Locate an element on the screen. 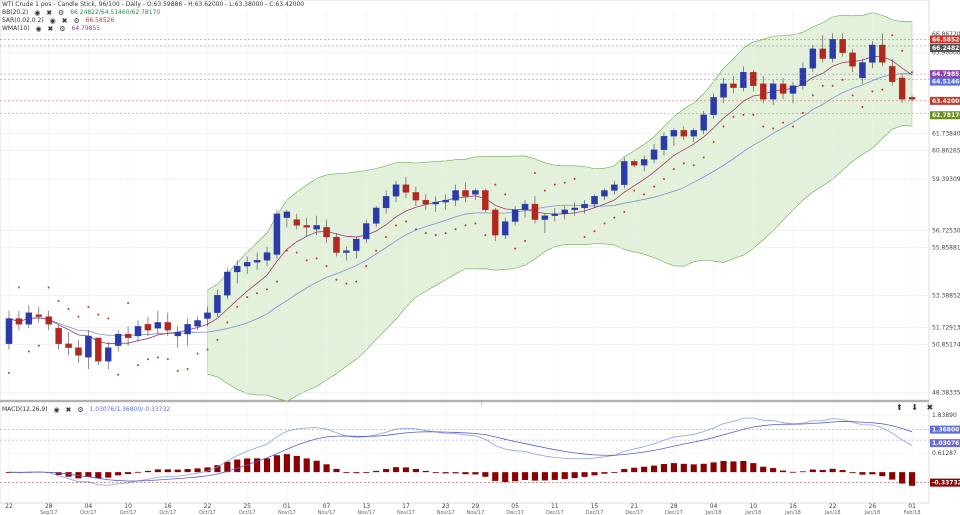 The height and width of the screenshot is (515, 960). close-pane-icon: ✖ is located at coordinates (930, 407).